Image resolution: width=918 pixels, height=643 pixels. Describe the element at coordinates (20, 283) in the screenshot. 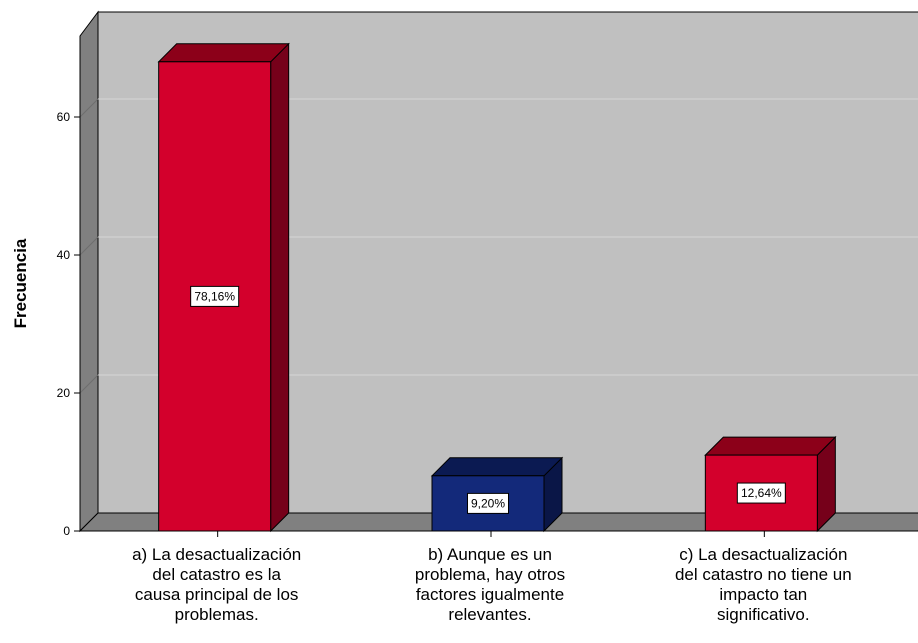

I see `y-axis-title: Frecuencia` at that location.